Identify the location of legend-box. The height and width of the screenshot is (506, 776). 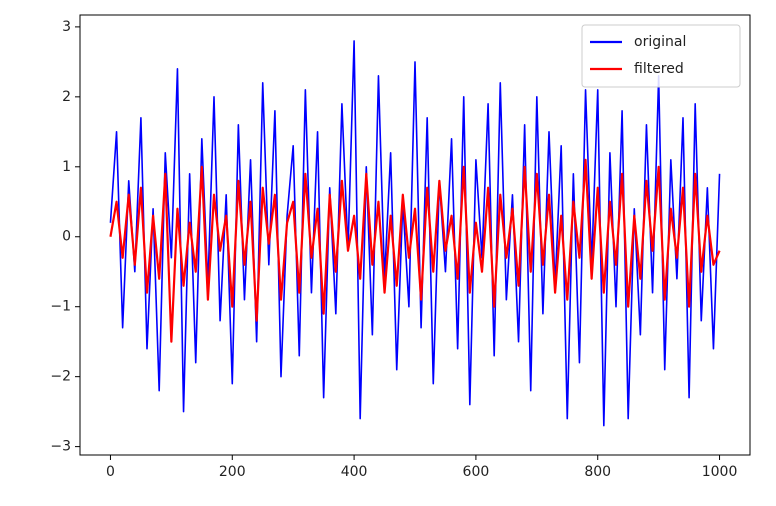
(661, 56).